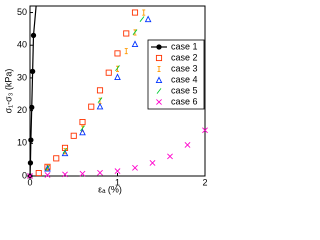 The width and height of the screenshot is (320, 240). I want to click on x-tick-label: 2, so click(204, 182).